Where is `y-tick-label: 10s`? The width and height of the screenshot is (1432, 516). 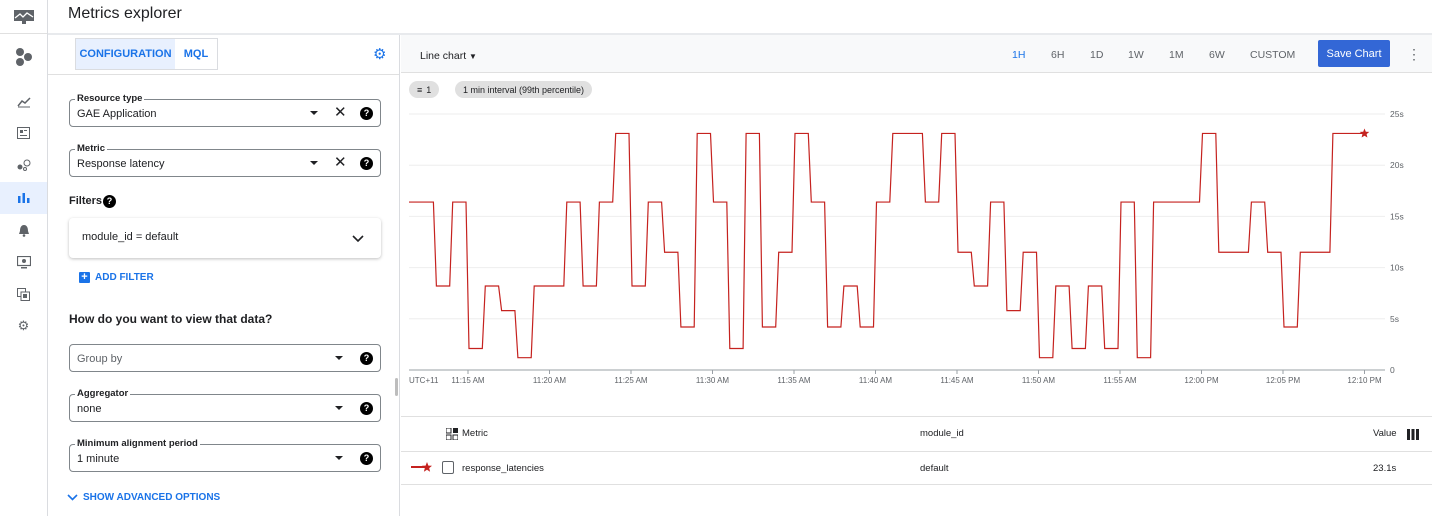 y-tick-label: 10s is located at coordinates (1397, 268).